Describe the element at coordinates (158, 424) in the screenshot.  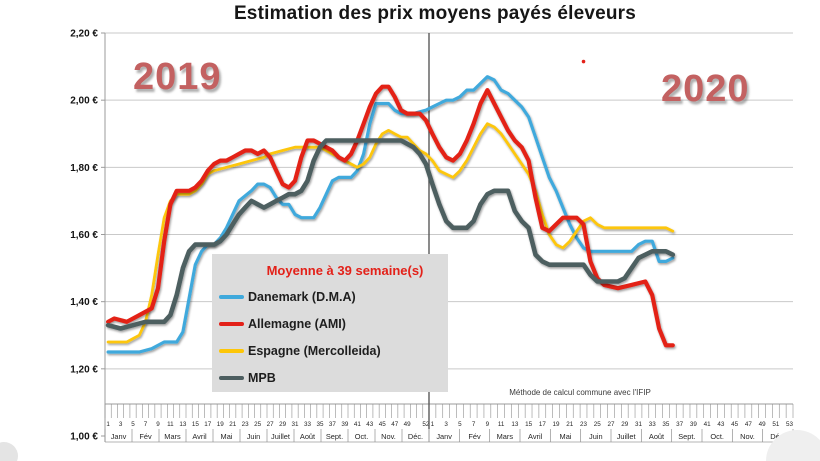
I see `week-label: 9` at that location.